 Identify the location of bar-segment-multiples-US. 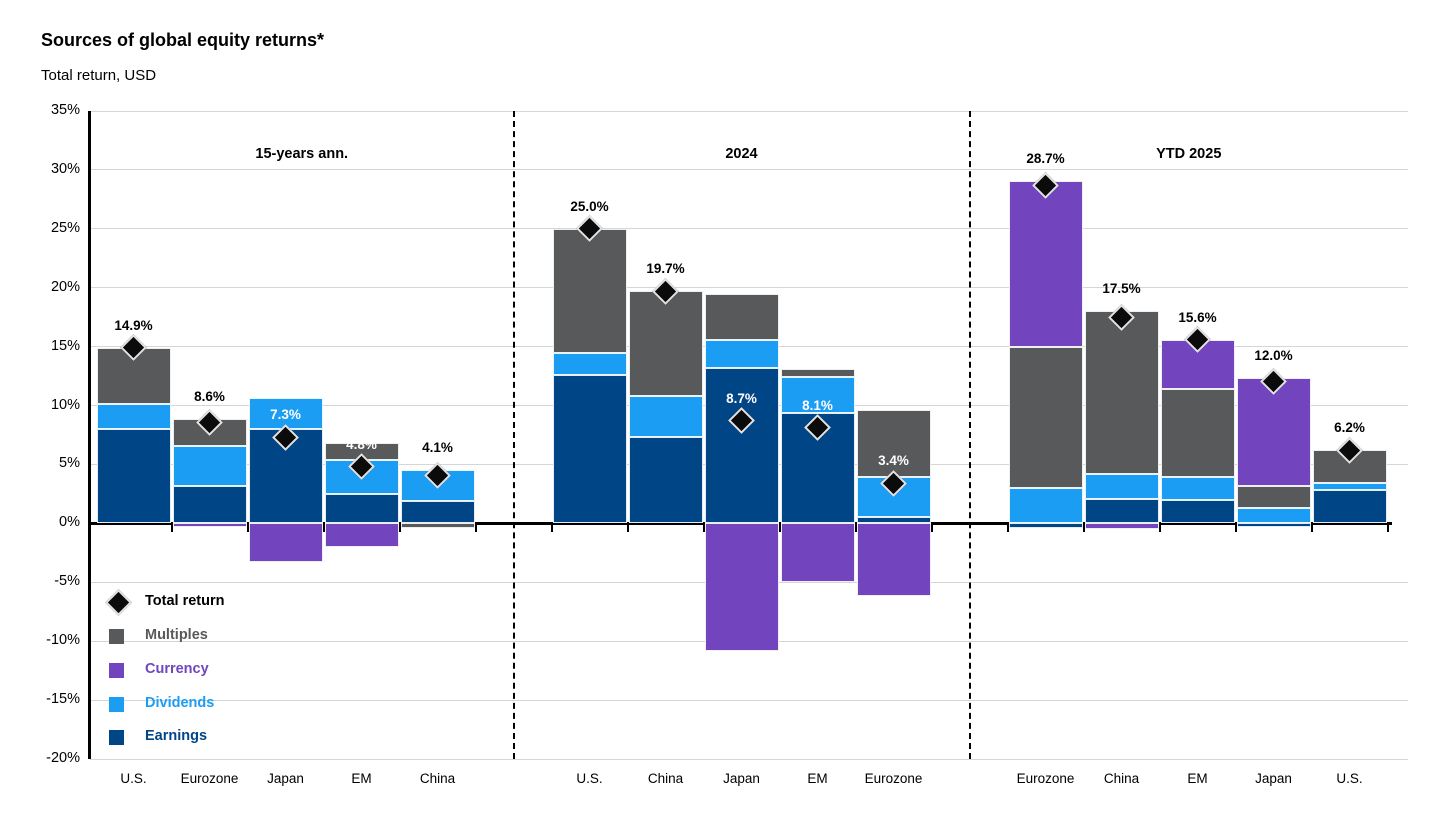
(589, 290).